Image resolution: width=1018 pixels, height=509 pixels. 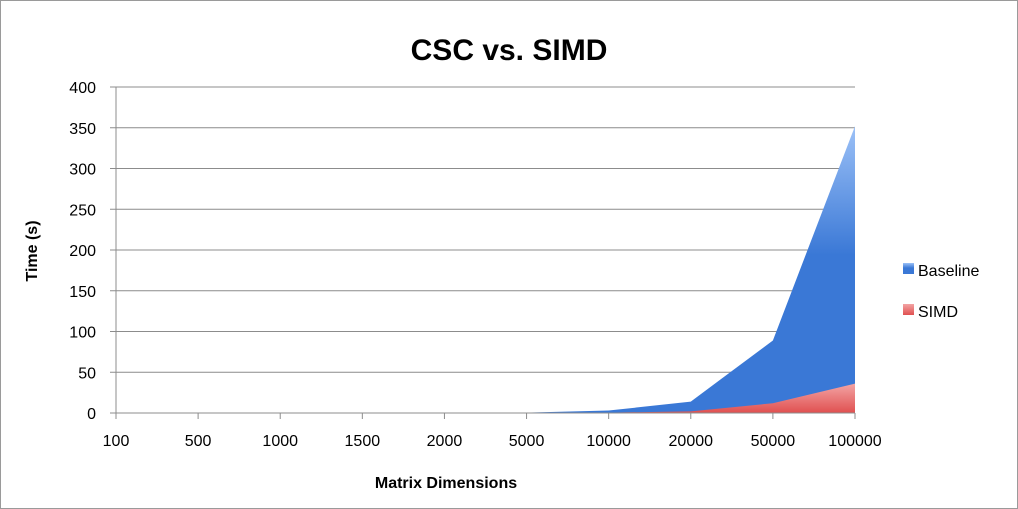 What do you see at coordinates (116, 441) in the screenshot?
I see `x-tick-label: 100` at bounding box center [116, 441].